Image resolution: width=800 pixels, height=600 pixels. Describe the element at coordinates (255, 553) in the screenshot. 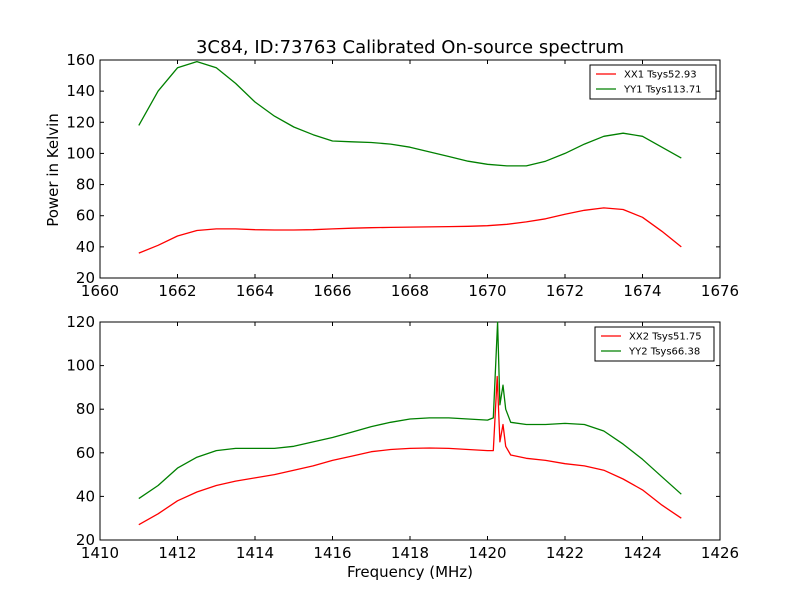

I see `bottom-x-tick-label: 1414` at that location.